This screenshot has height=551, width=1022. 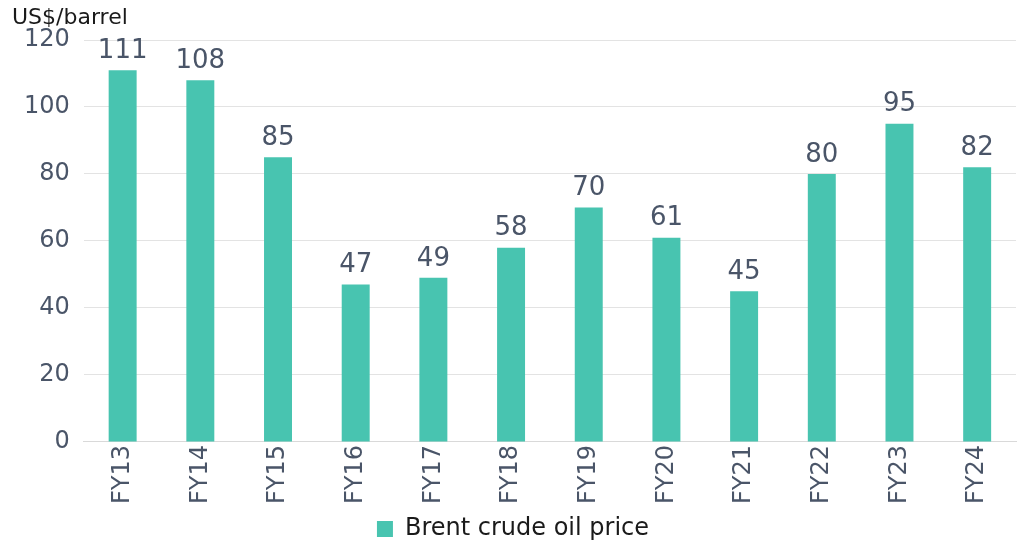 What do you see at coordinates (589, 186) in the screenshot?
I see `data-label: 70` at bounding box center [589, 186].